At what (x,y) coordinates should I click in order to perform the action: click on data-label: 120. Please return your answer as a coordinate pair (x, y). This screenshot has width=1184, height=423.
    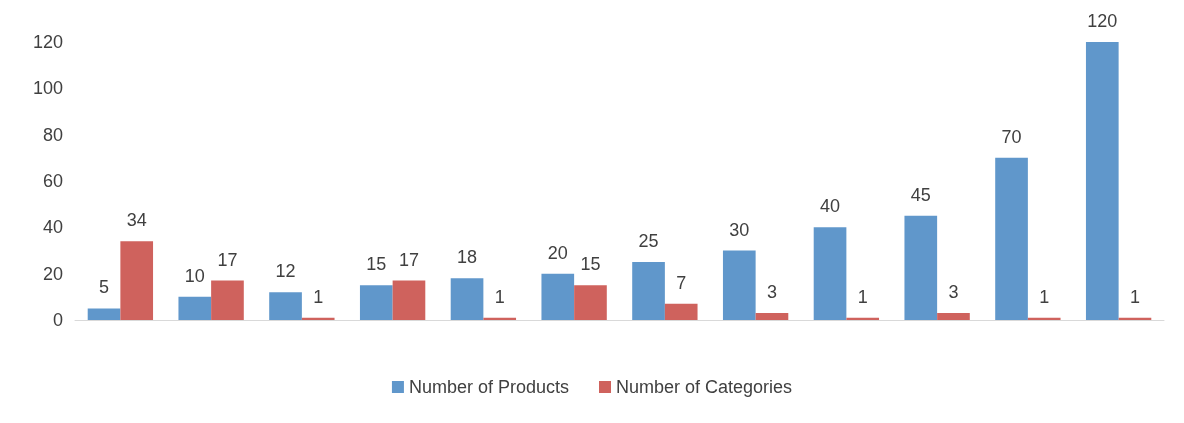
    Looking at the image, I should click on (1102, 21).